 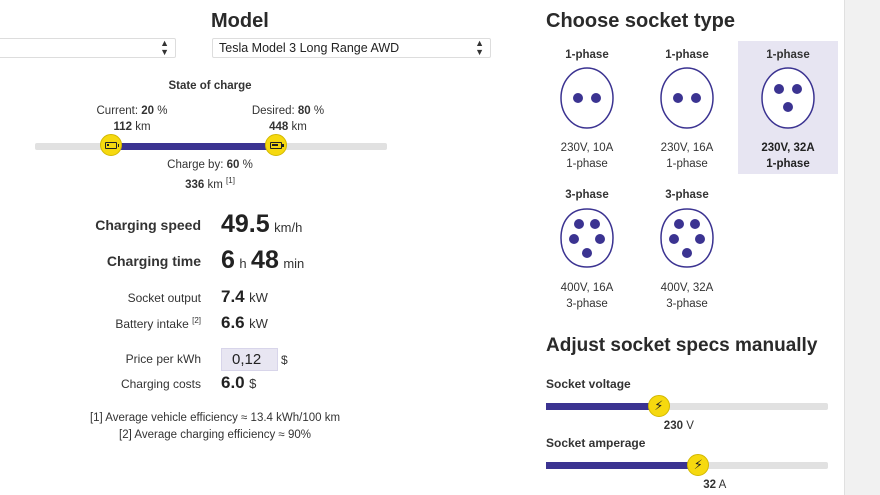 I want to click on price-unit: $, so click(x=284, y=360).